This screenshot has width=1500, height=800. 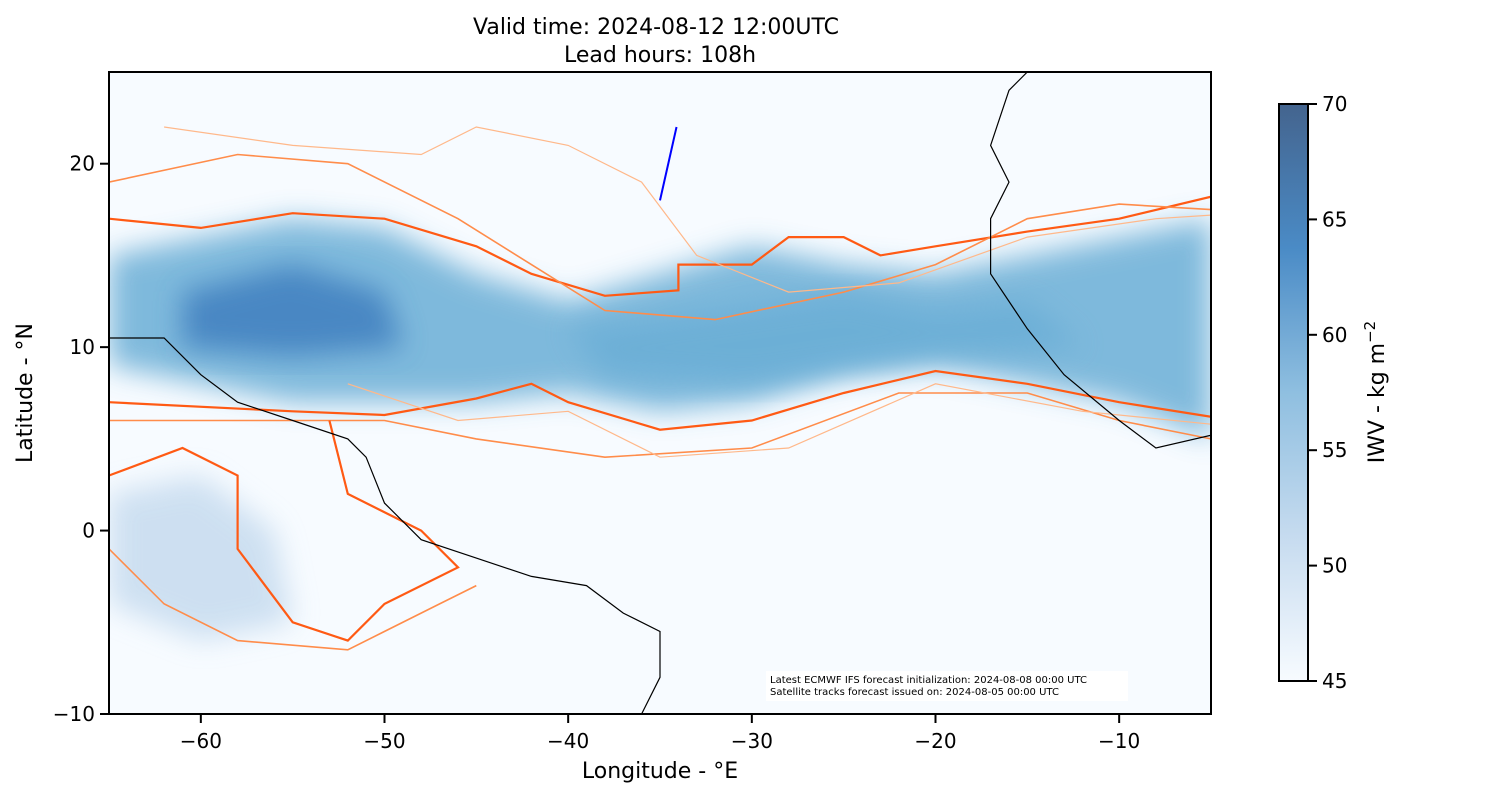 What do you see at coordinates (82, 347) in the screenshot?
I see `y-tick-label: 10` at bounding box center [82, 347].